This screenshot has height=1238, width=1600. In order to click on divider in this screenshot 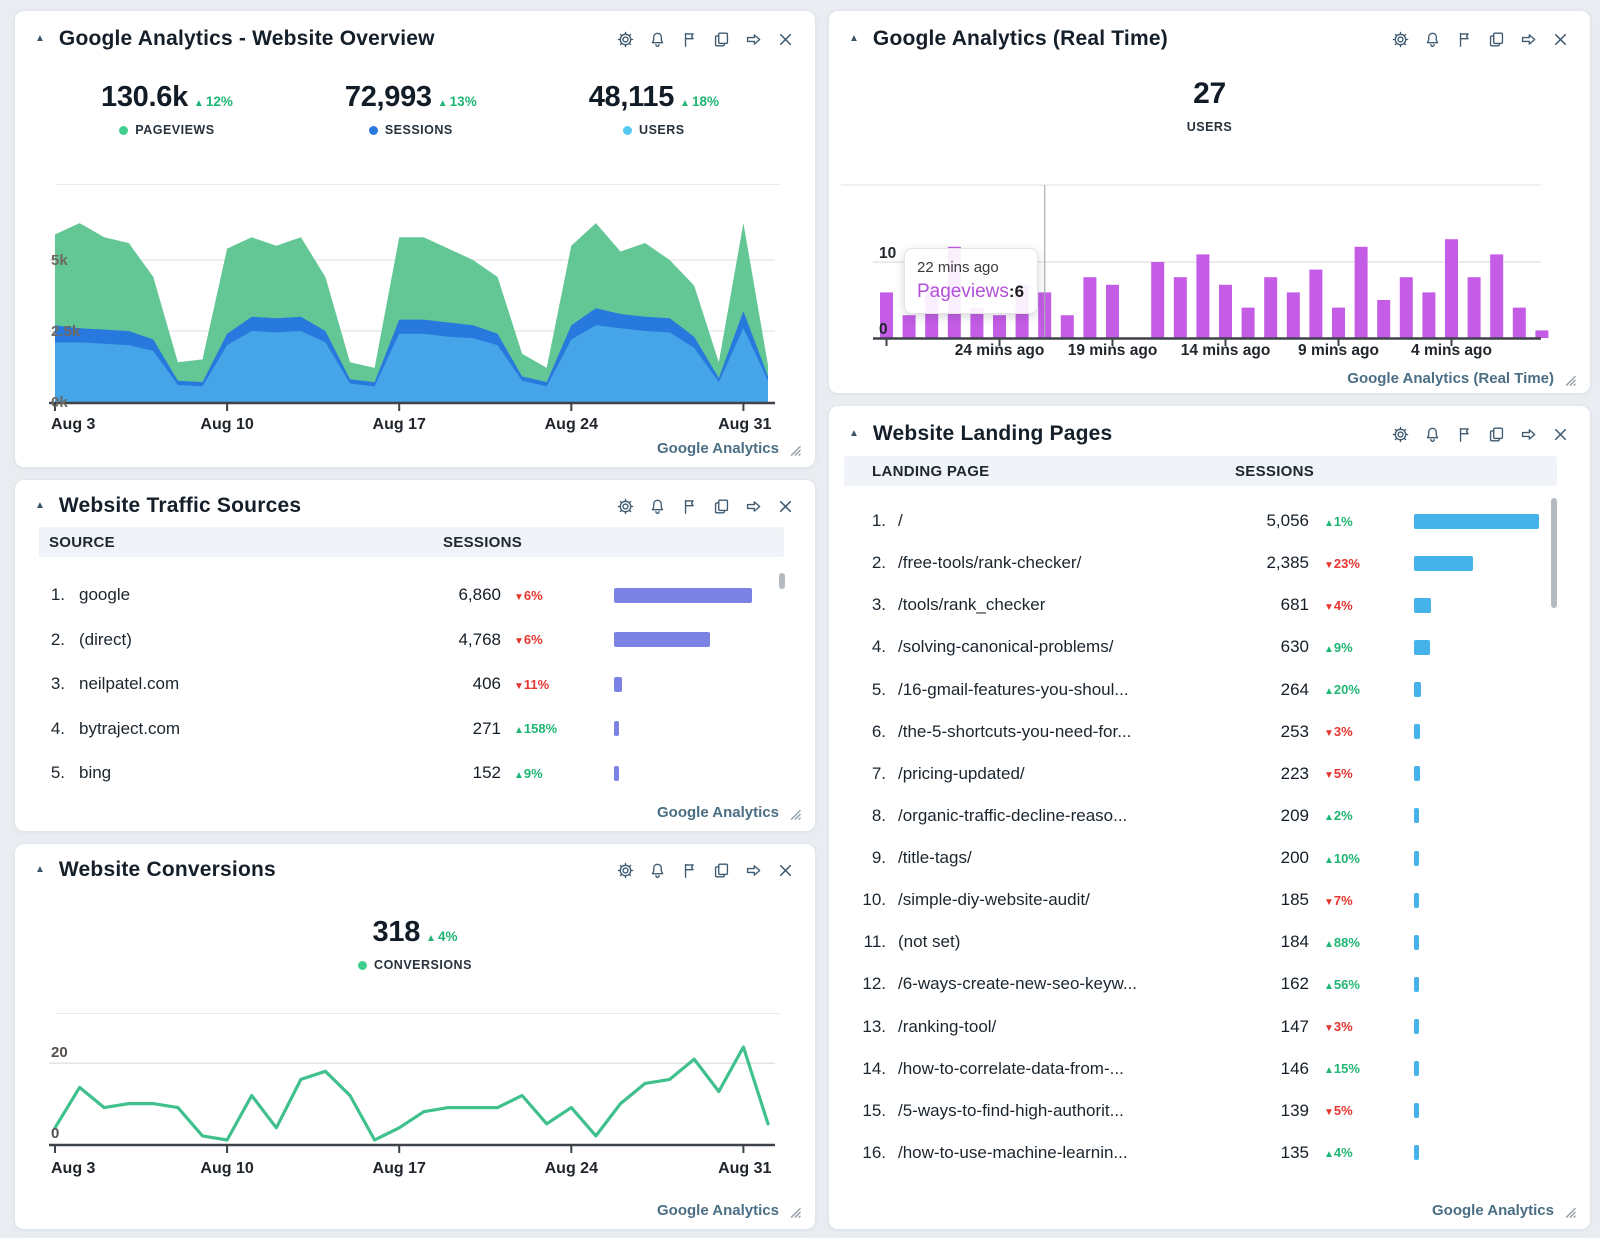, I will do `click(418, 1013)`.